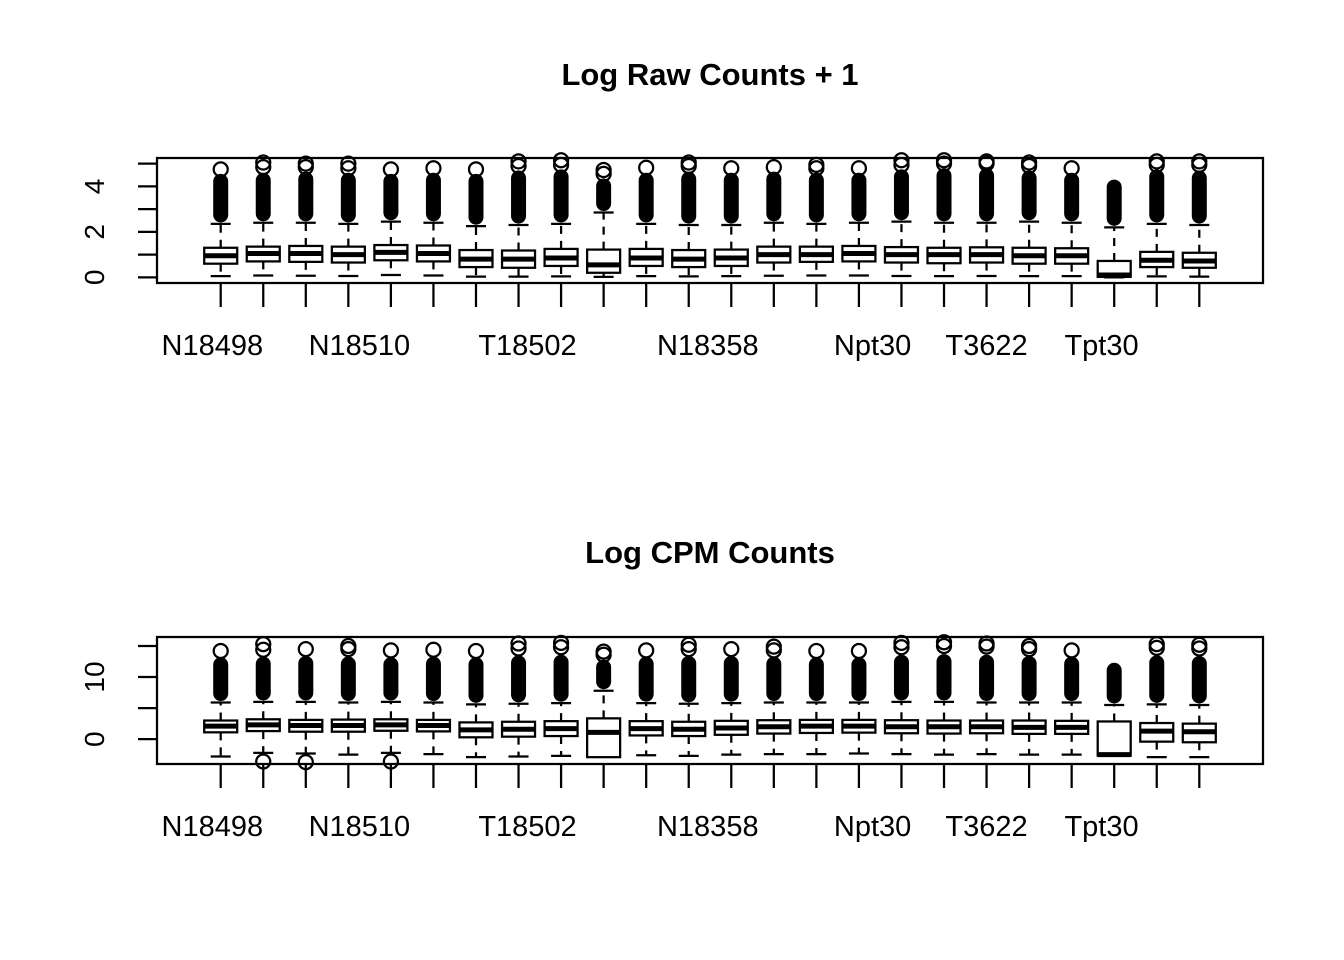  I want to click on chart-title-log-cpm-counts: Log CPM Counts, so click(710, 552).